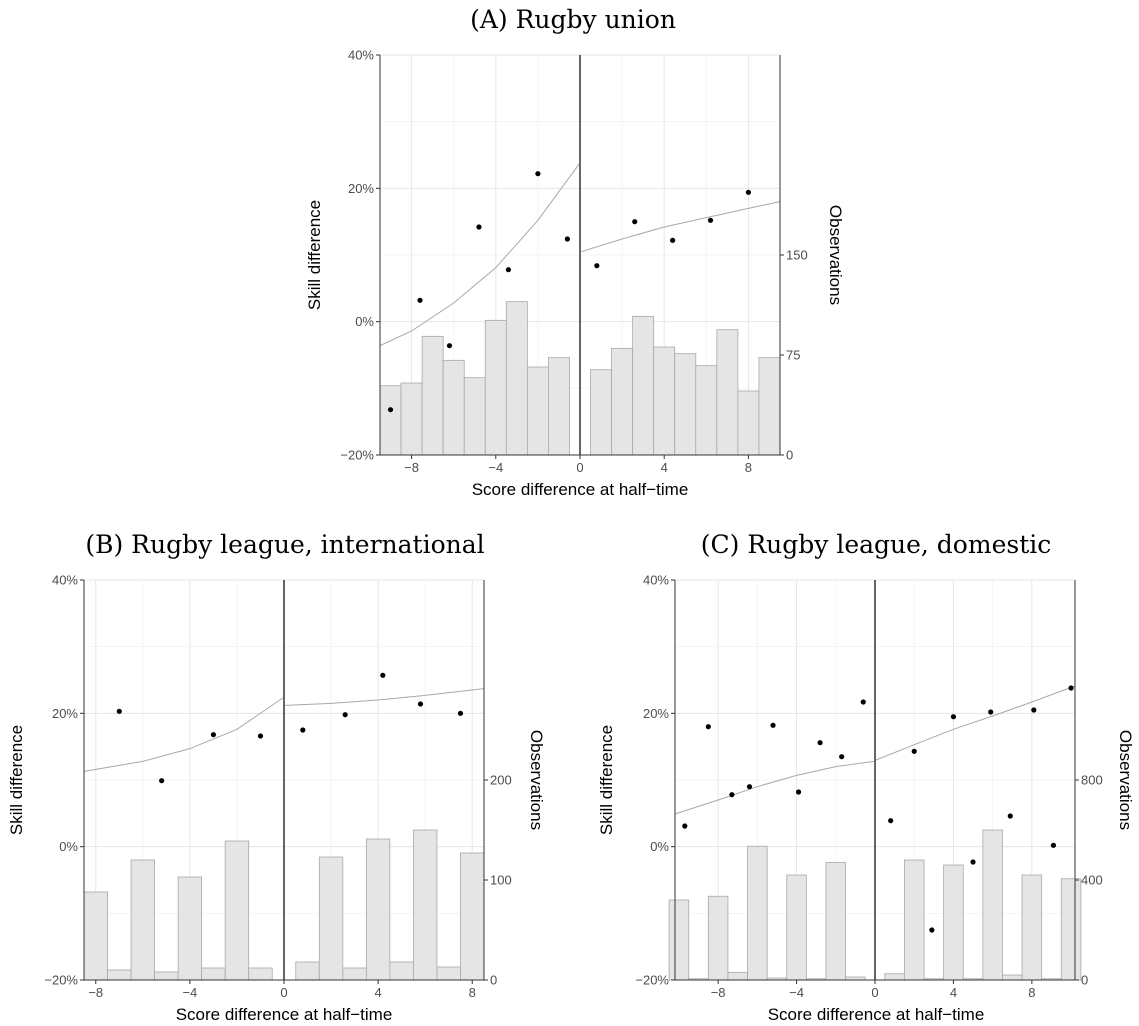 The height and width of the screenshot is (1026, 1139). I want to click on fit-line-right, so click(975, 723).